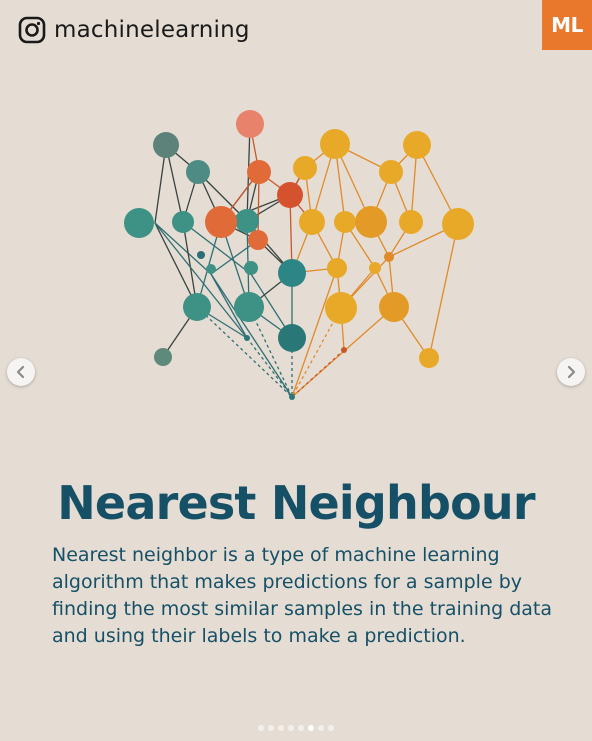 This screenshot has height=741, width=592. I want to click on next-slide-button, so click(571, 372).